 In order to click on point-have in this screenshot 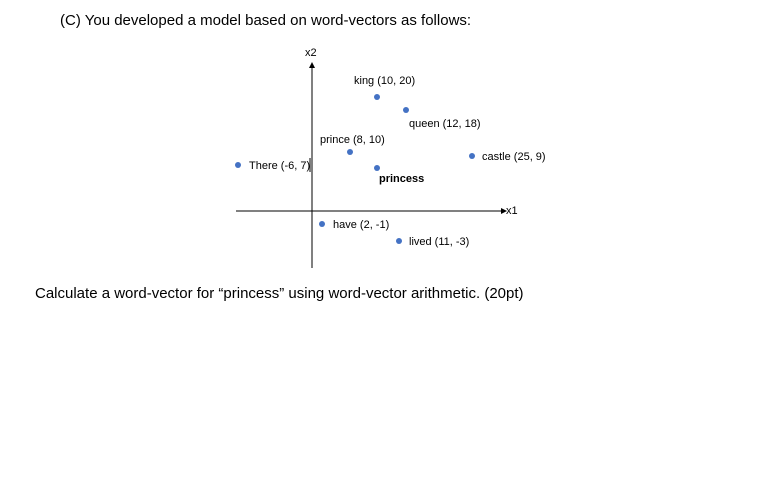, I will do `click(322, 224)`.